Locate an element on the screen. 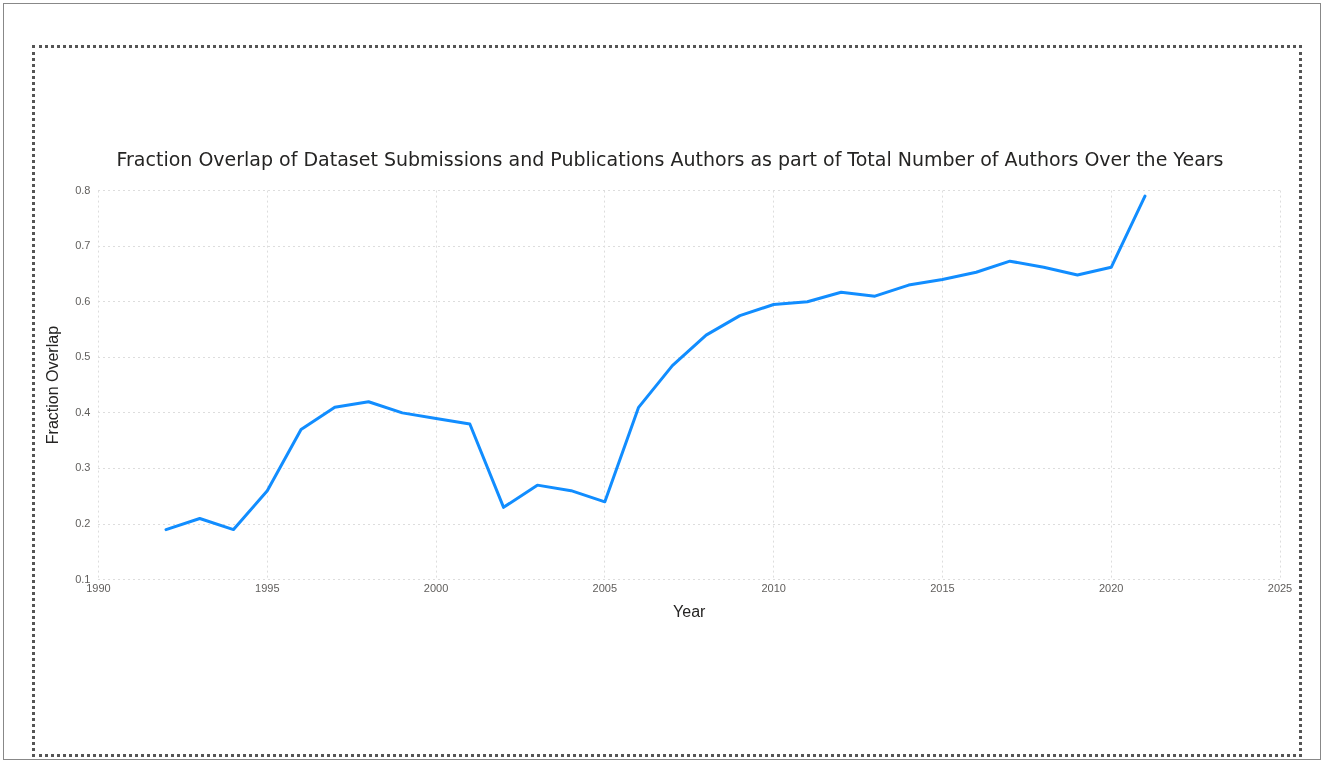 The height and width of the screenshot is (763, 1327). x-tick-label: 2005 is located at coordinates (605, 588).